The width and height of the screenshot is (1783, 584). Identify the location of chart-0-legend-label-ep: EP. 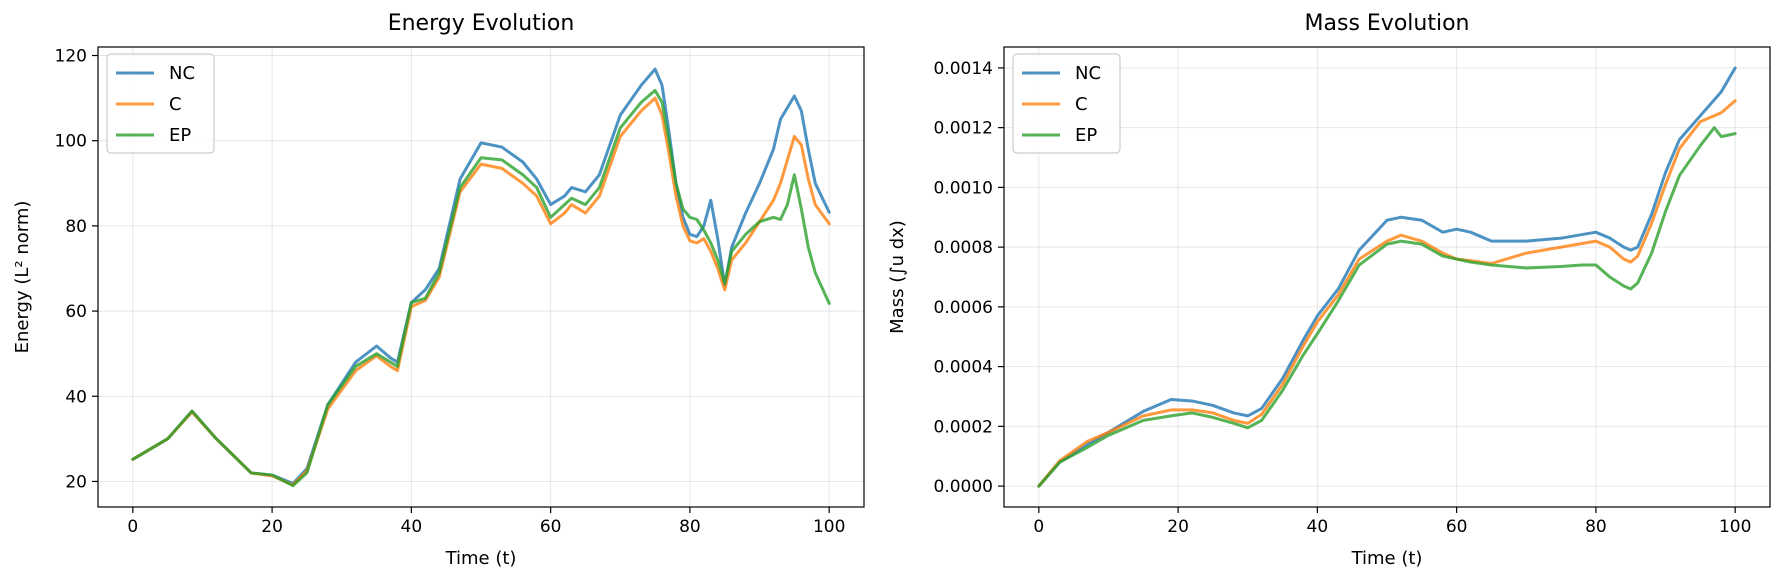
(180, 135).